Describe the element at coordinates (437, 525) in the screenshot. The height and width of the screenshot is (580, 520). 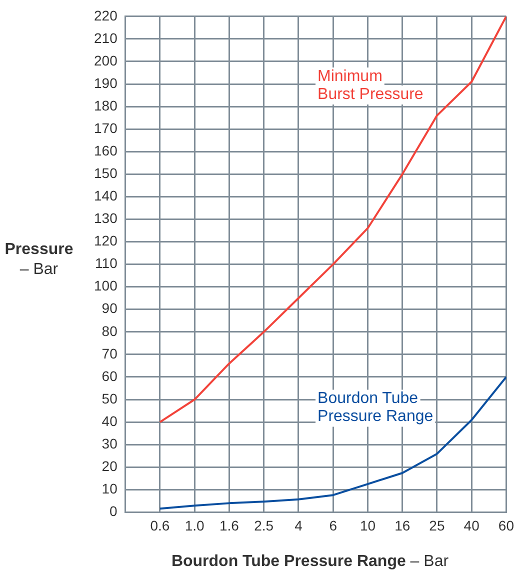
I see `x-tick-label: 25` at that location.